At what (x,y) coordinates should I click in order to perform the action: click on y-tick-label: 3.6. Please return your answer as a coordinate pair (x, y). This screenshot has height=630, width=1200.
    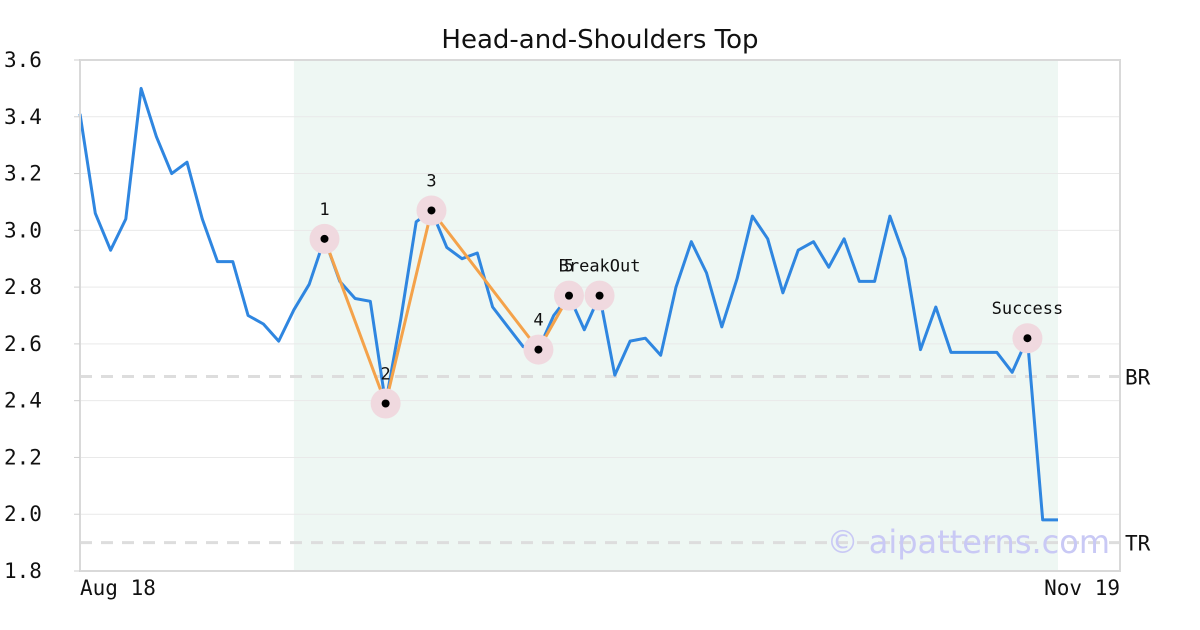
    Looking at the image, I should click on (23, 60).